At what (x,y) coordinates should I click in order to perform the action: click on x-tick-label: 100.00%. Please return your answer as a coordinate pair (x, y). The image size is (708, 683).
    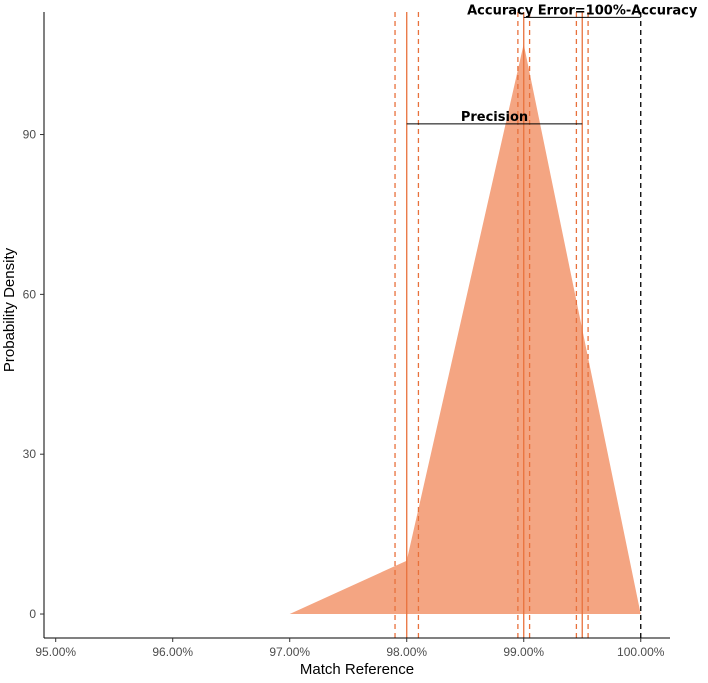
    Looking at the image, I should click on (641, 652).